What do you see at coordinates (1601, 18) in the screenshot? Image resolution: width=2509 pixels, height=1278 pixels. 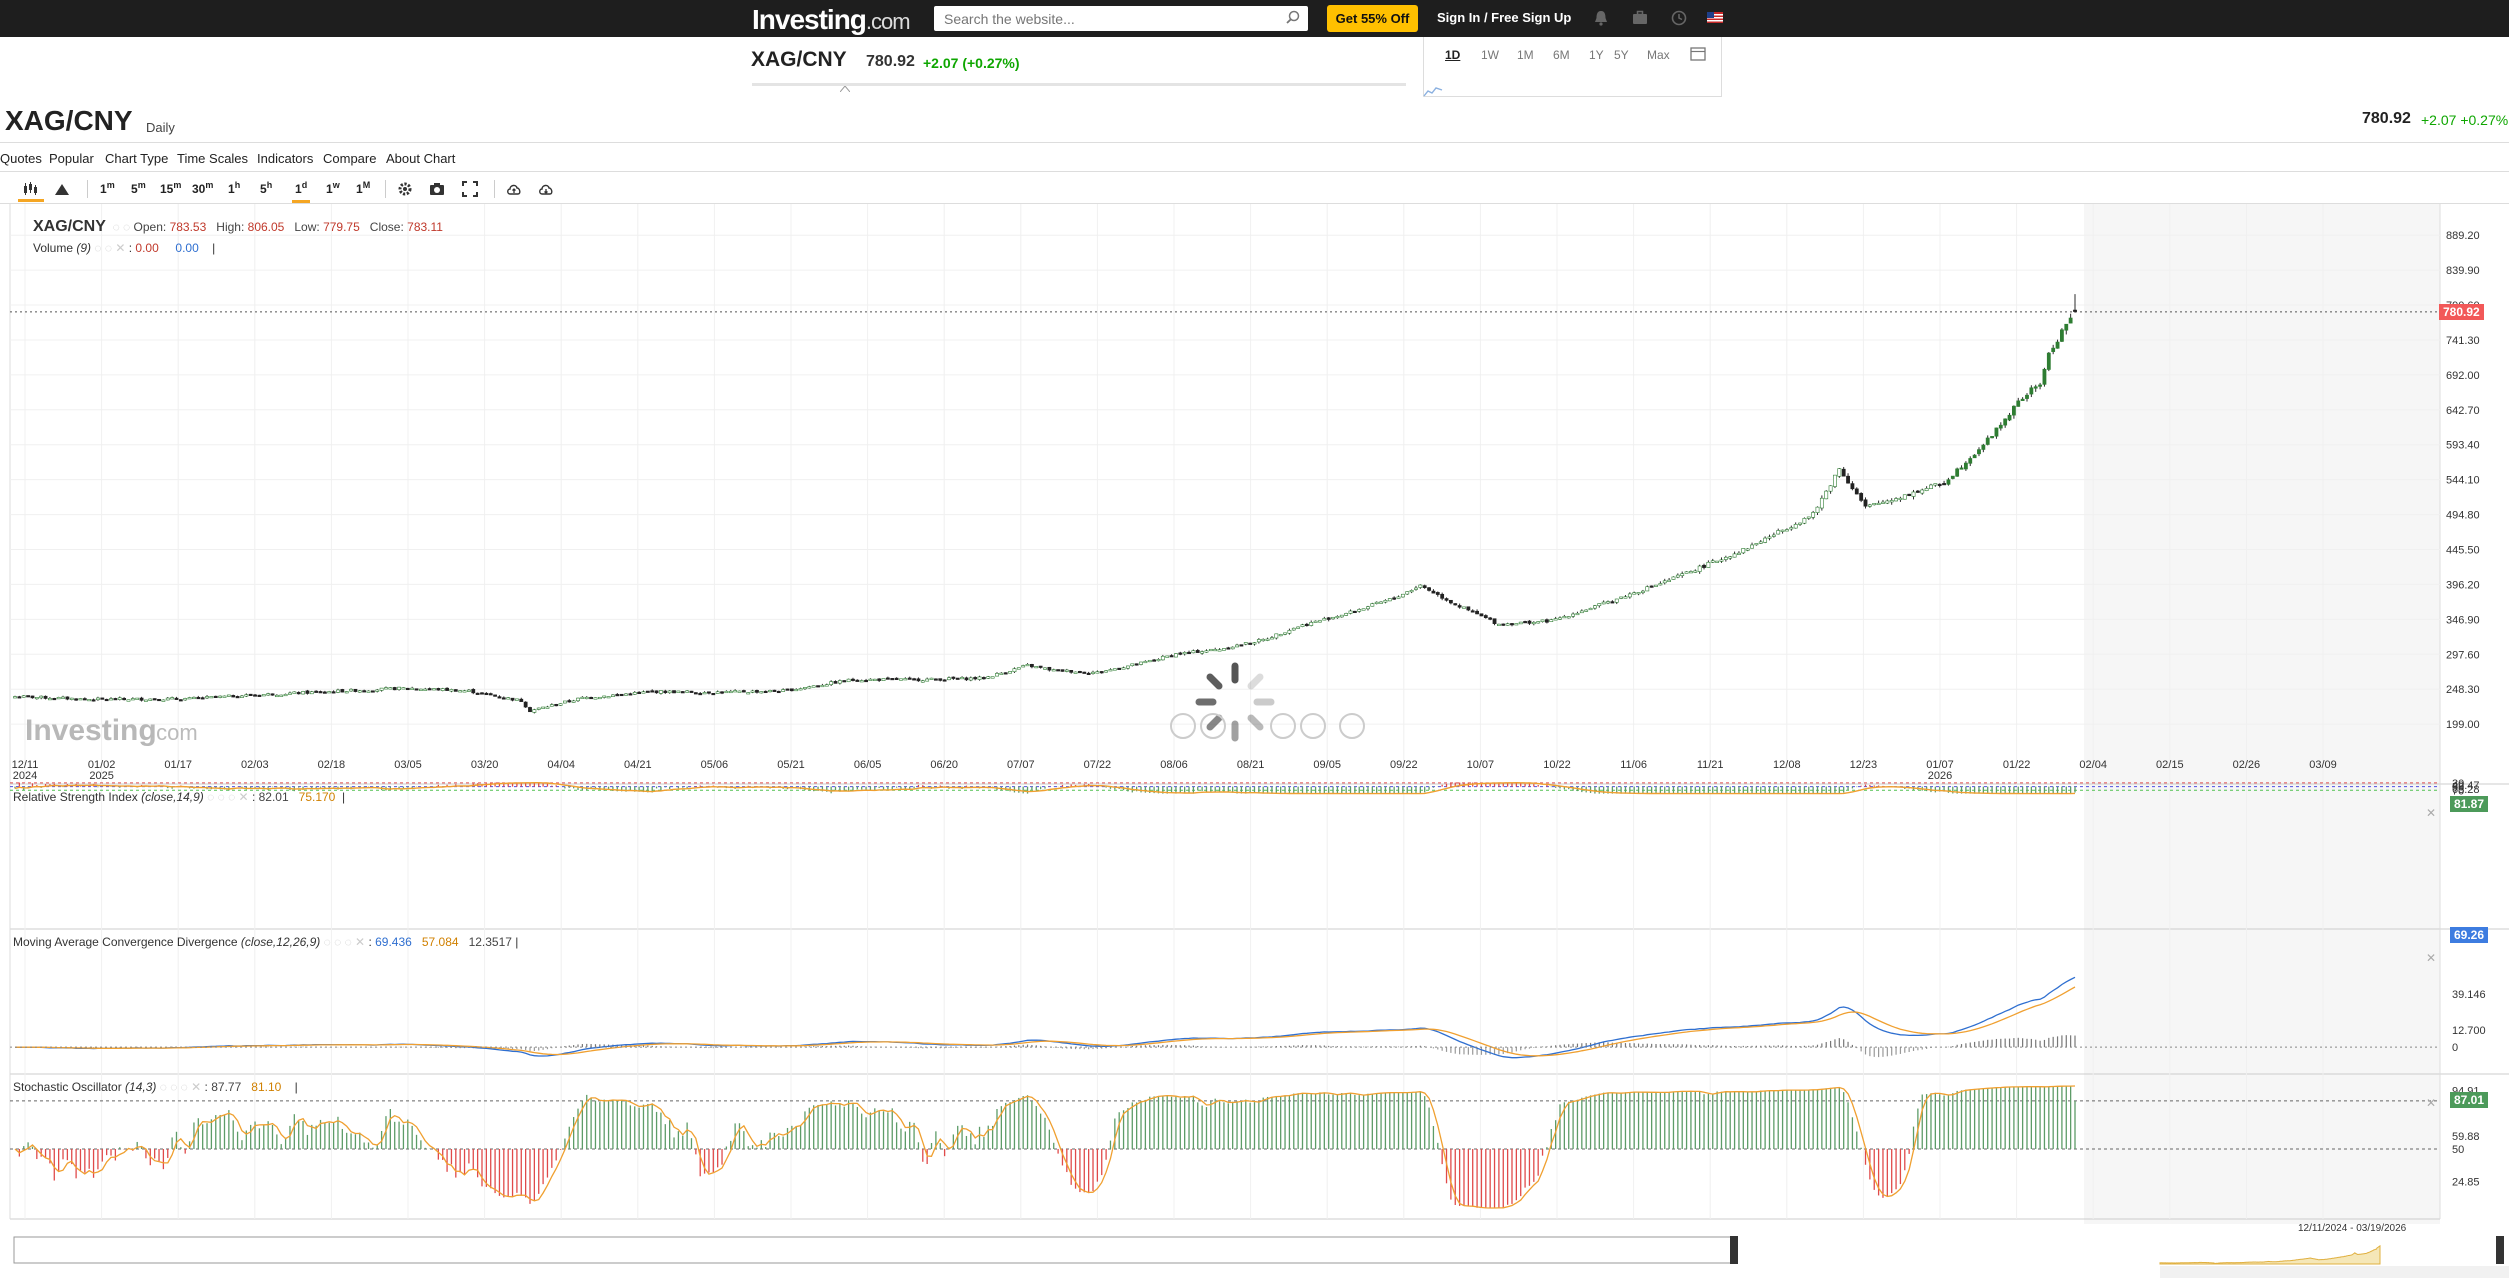 I see `bell-icon` at bounding box center [1601, 18].